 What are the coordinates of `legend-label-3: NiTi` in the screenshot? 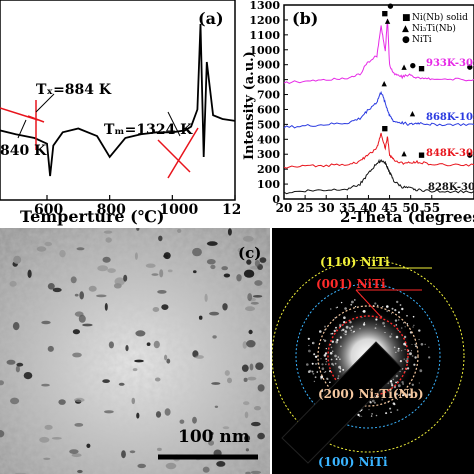 It's located at (422, 40).